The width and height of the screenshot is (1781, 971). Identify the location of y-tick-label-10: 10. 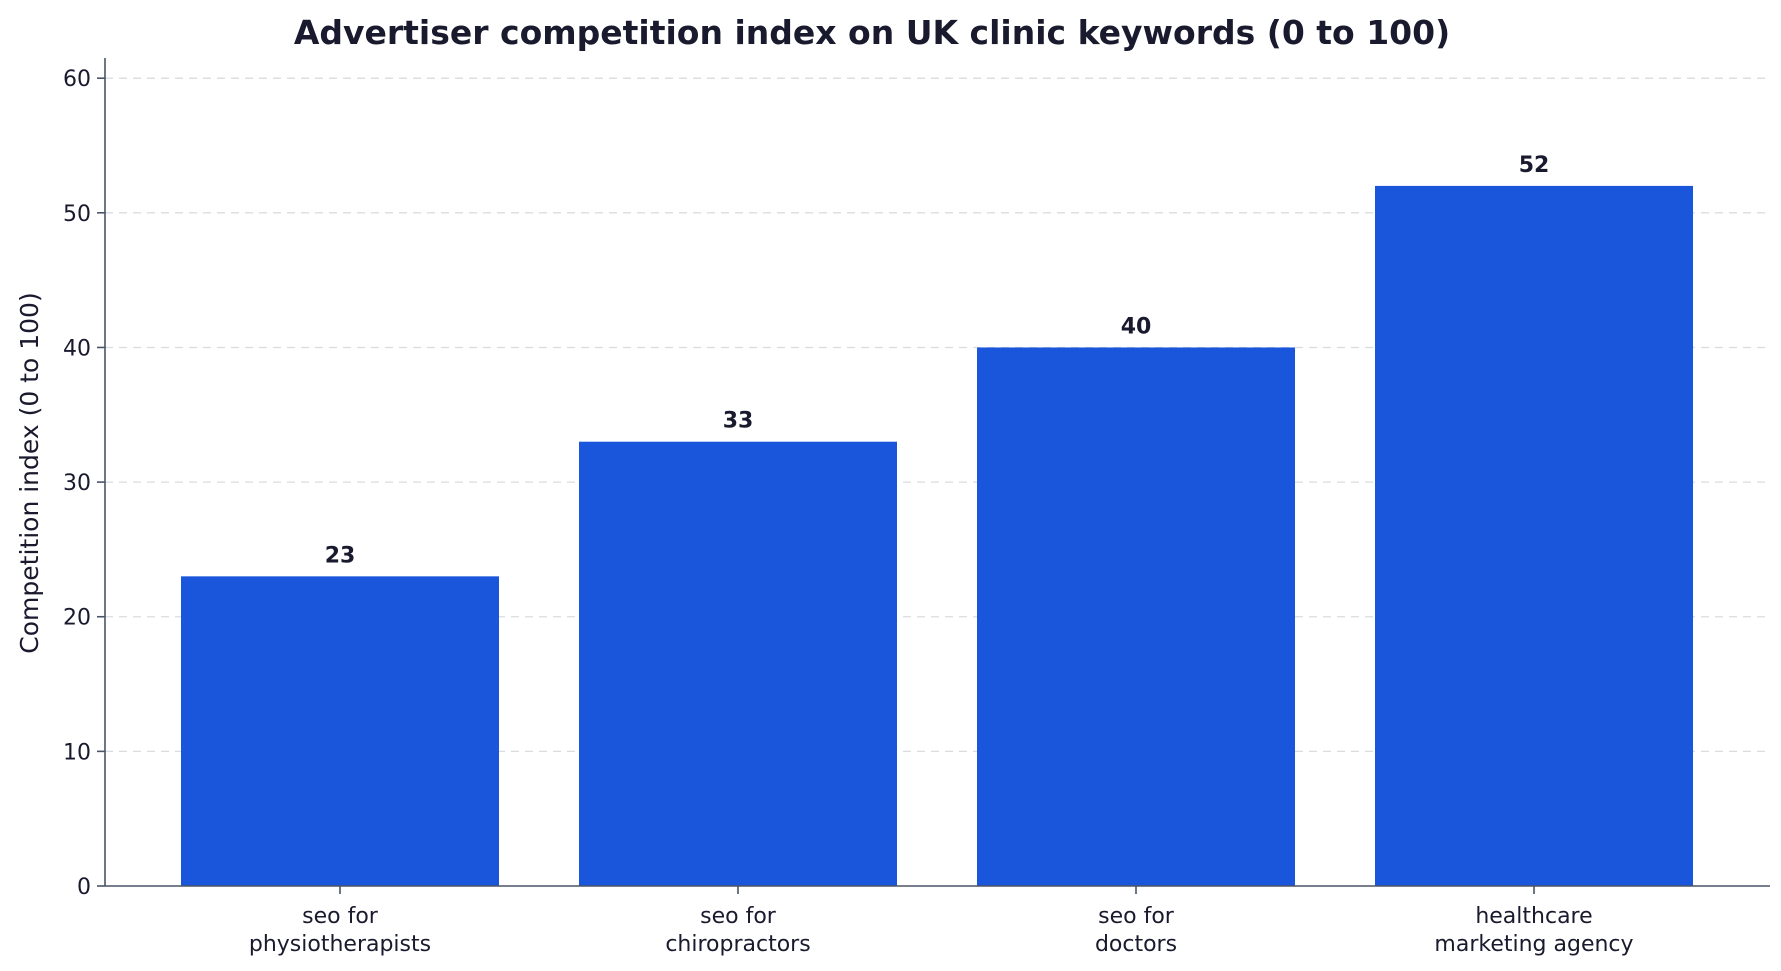
(77, 752).